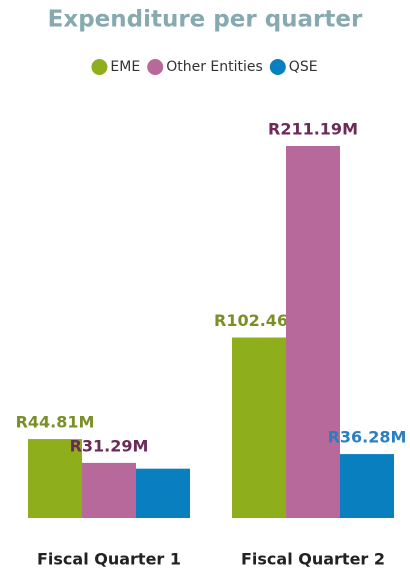 The image size is (410, 575). I want to click on data-label: R211.19M, so click(313, 129).